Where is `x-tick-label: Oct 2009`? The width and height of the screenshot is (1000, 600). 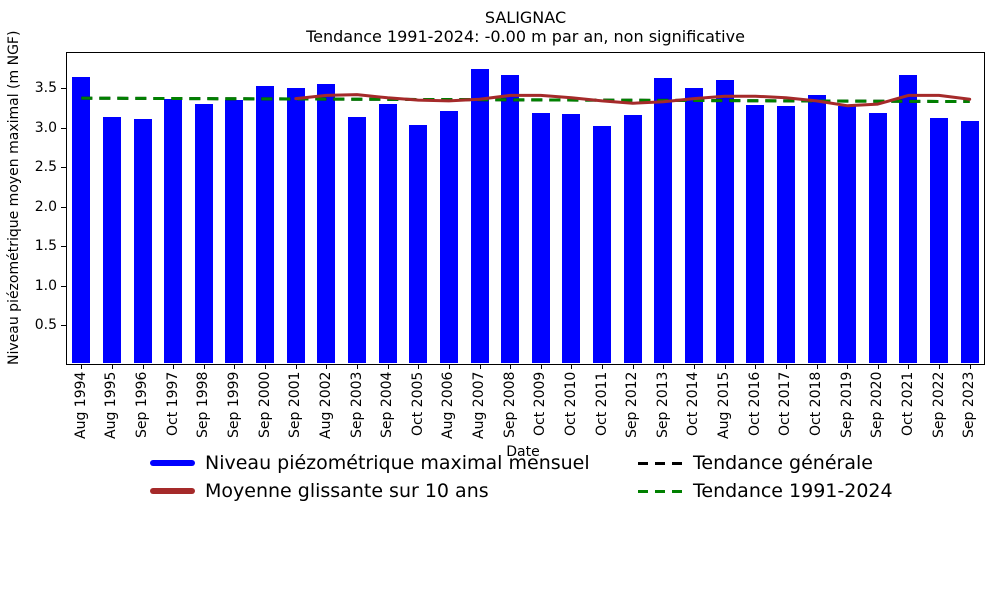 x-tick-label: Oct 2009 is located at coordinates (540, 403).